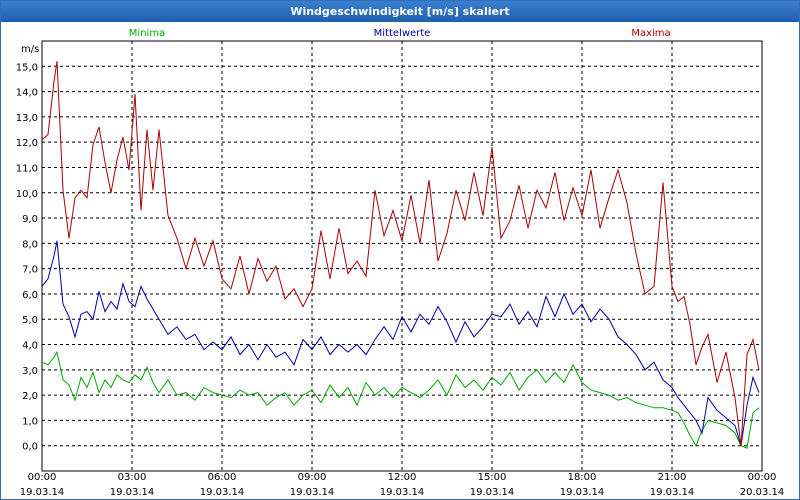 The height and width of the screenshot is (500, 800). I want to click on y-tick-label: 3,0, so click(30, 371).